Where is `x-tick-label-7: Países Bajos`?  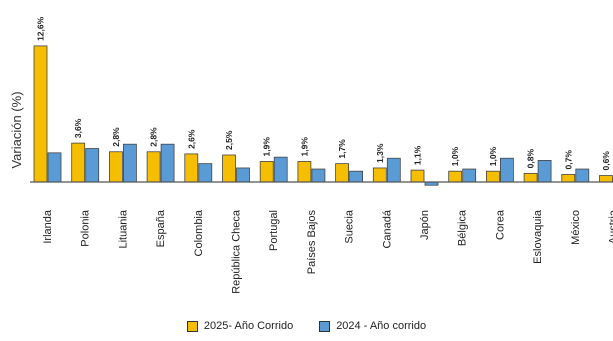 x-tick-label-7: Países Bajos is located at coordinates (312, 242).